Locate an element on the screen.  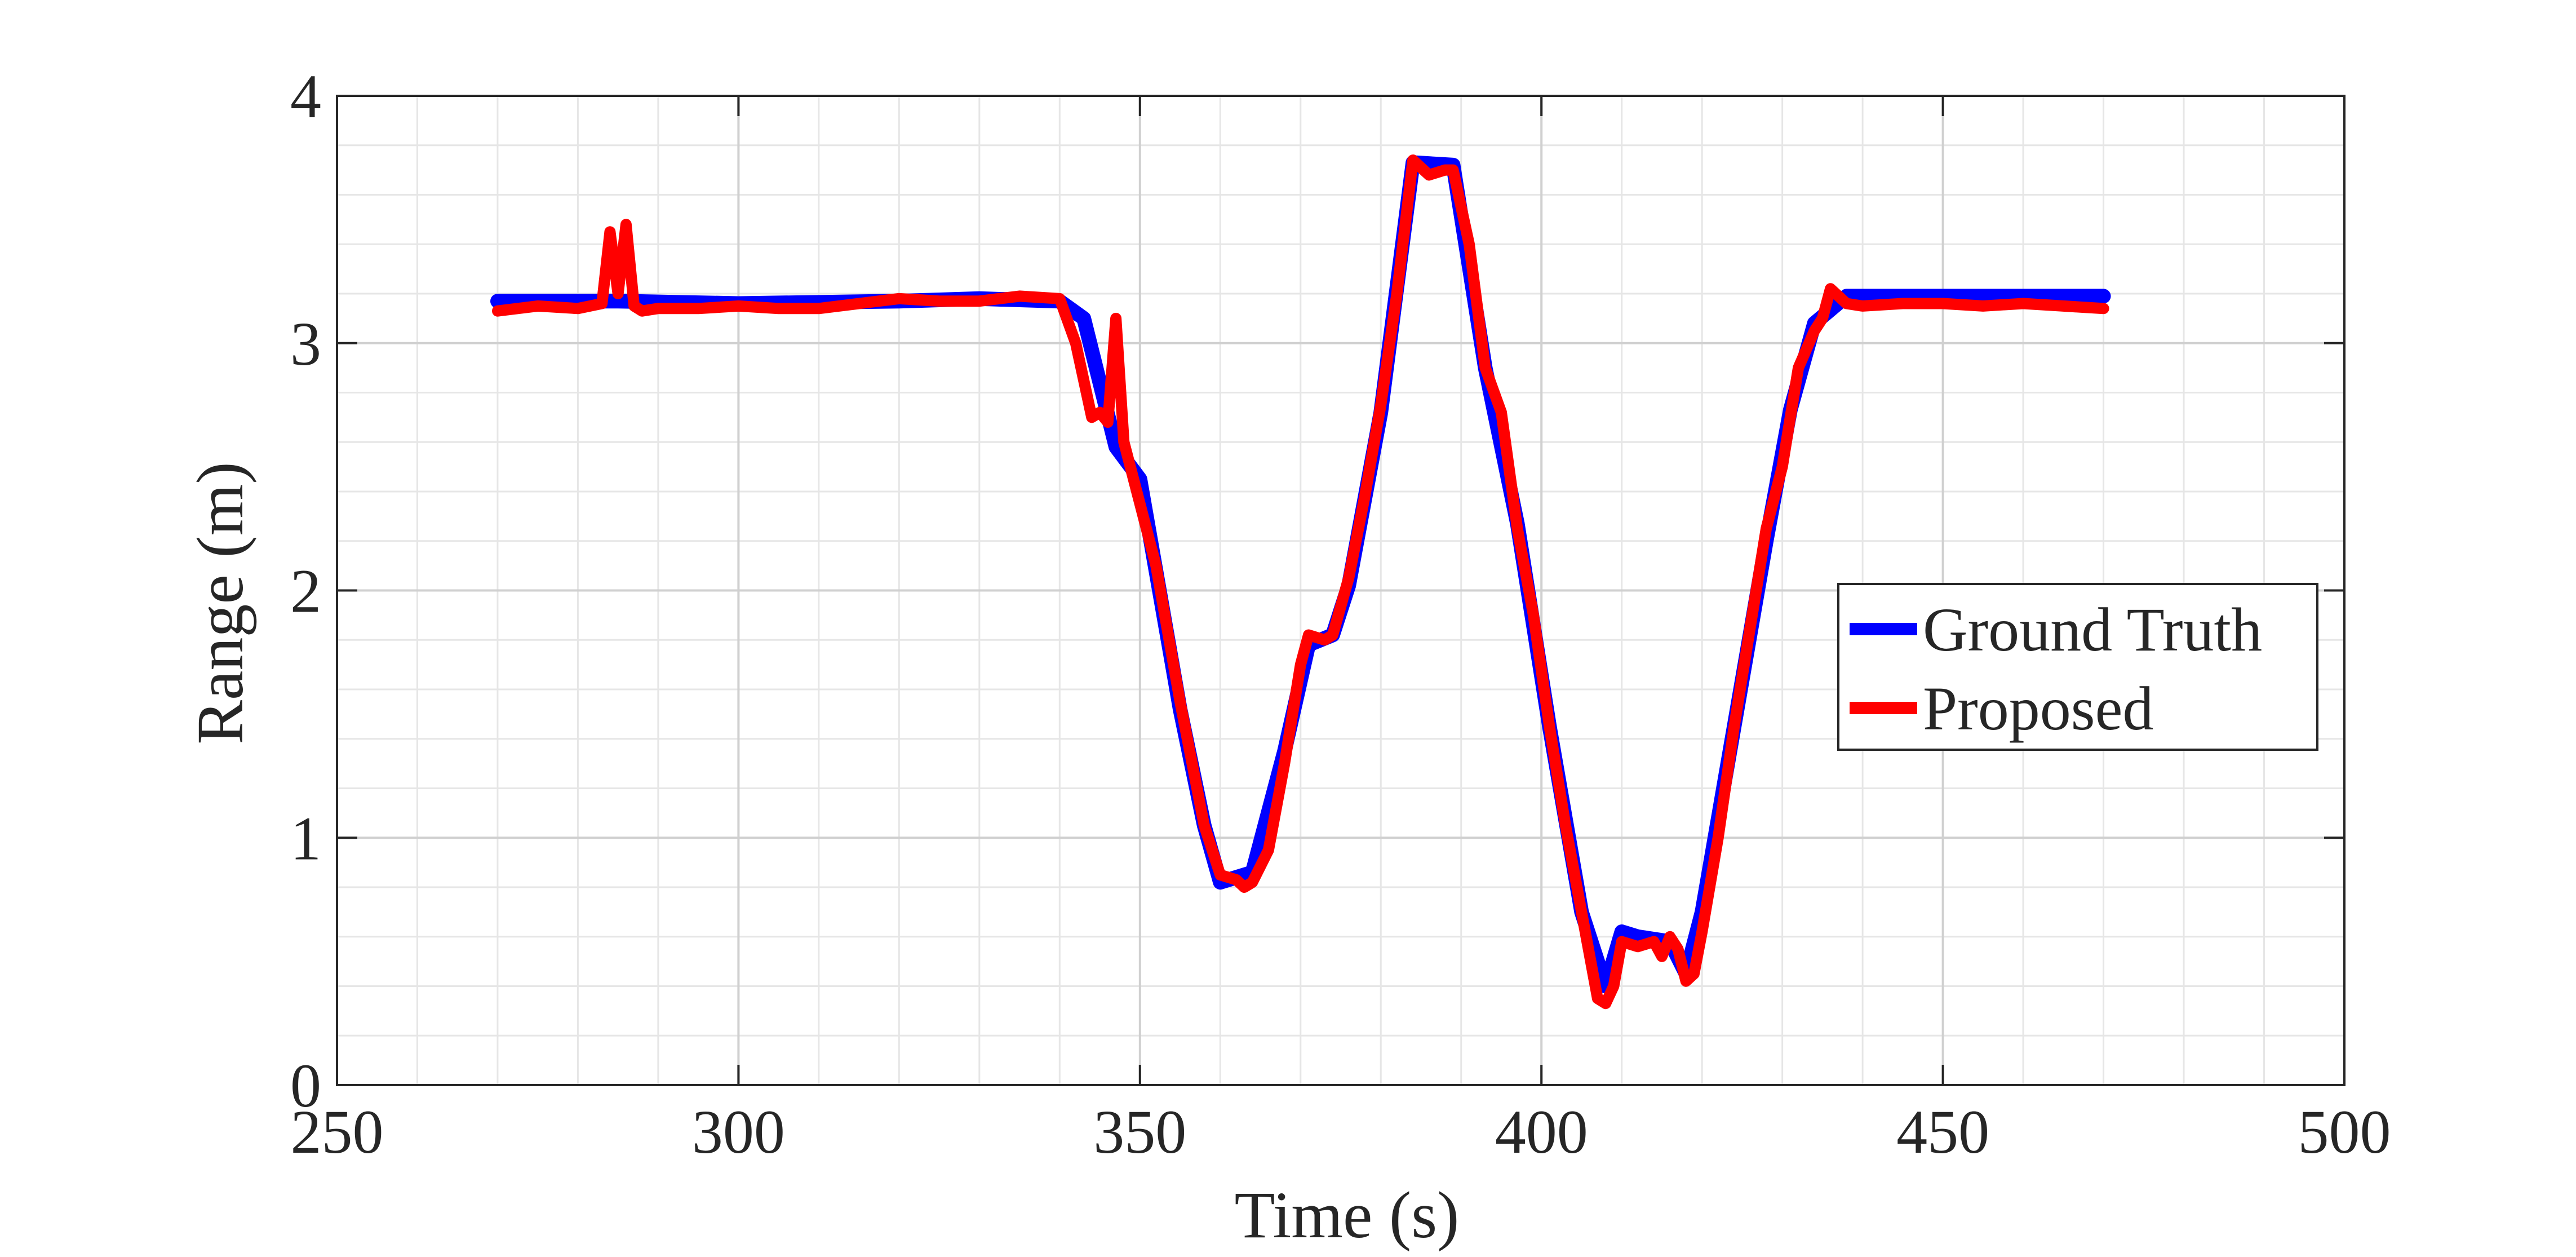
x-tick-label: 500 is located at coordinates (2344, 1131).